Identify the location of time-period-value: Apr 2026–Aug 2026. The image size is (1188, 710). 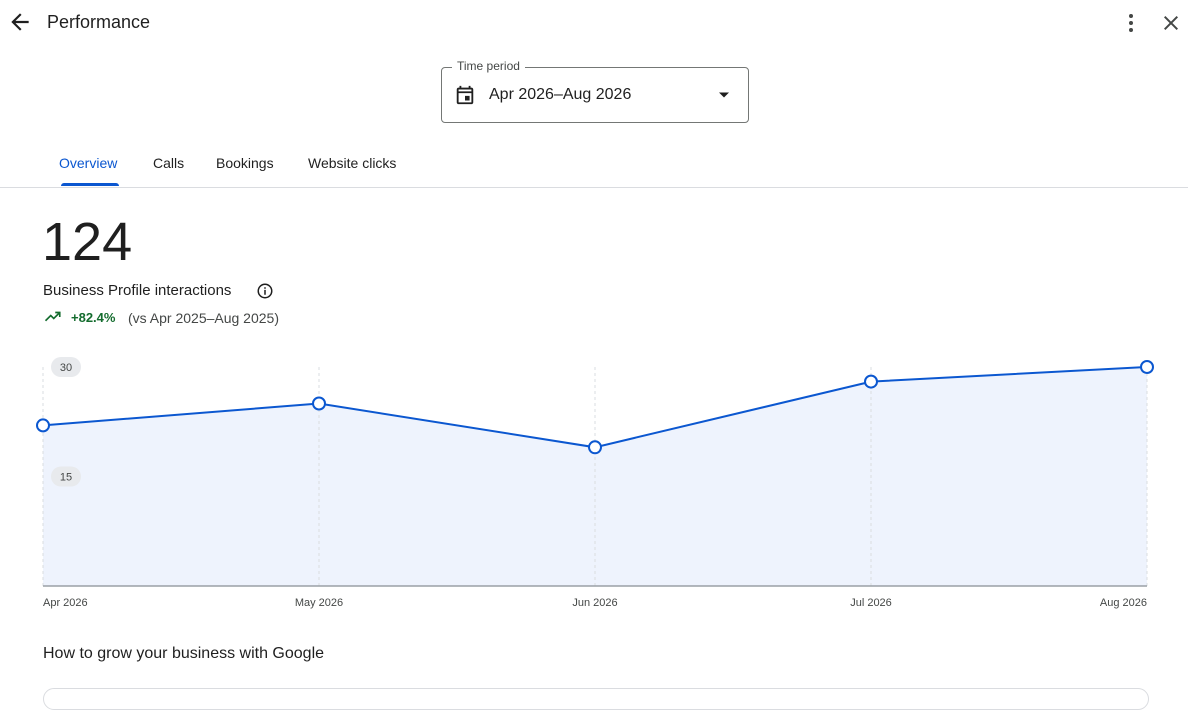
(560, 94).